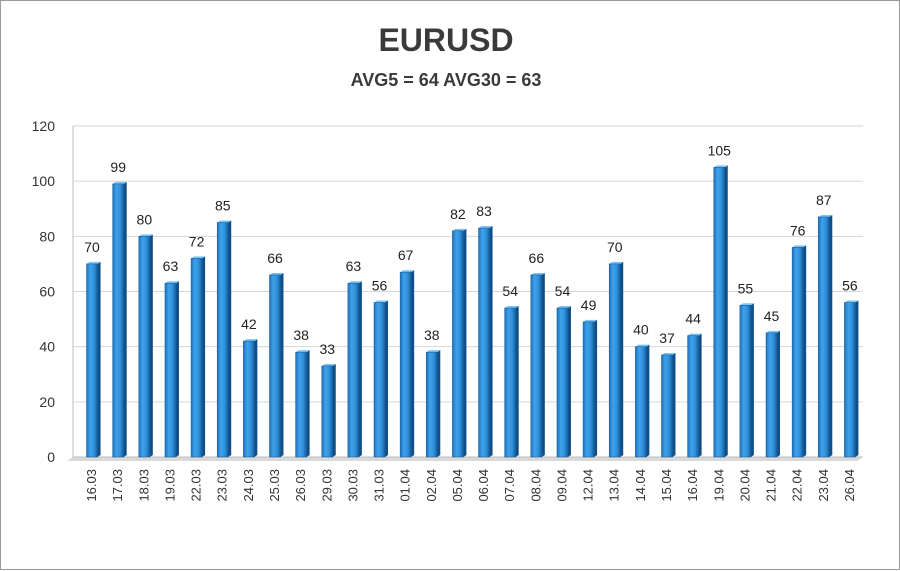 This screenshot has height=571, width=900. I want to click on y-tick-label: 0, so click(51, 457).